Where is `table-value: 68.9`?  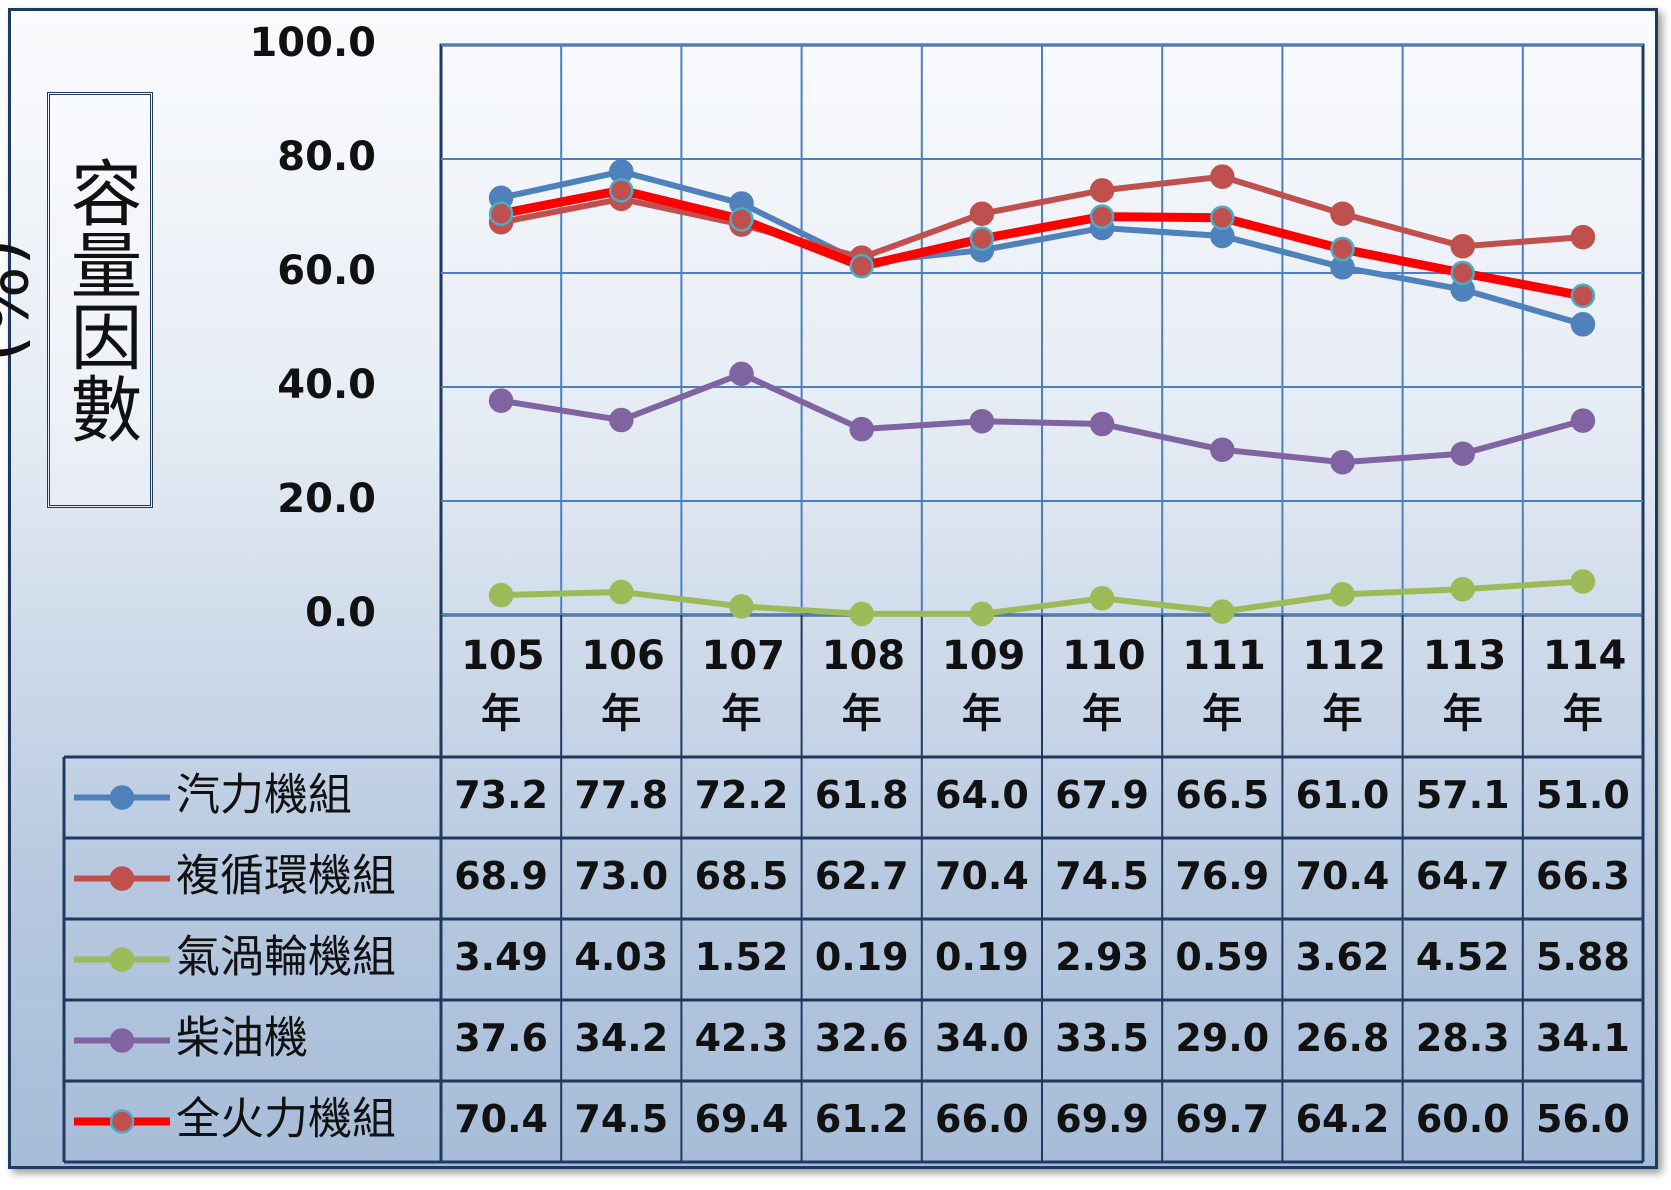
table-value: 68.9 is located at coordinates (501, 876).